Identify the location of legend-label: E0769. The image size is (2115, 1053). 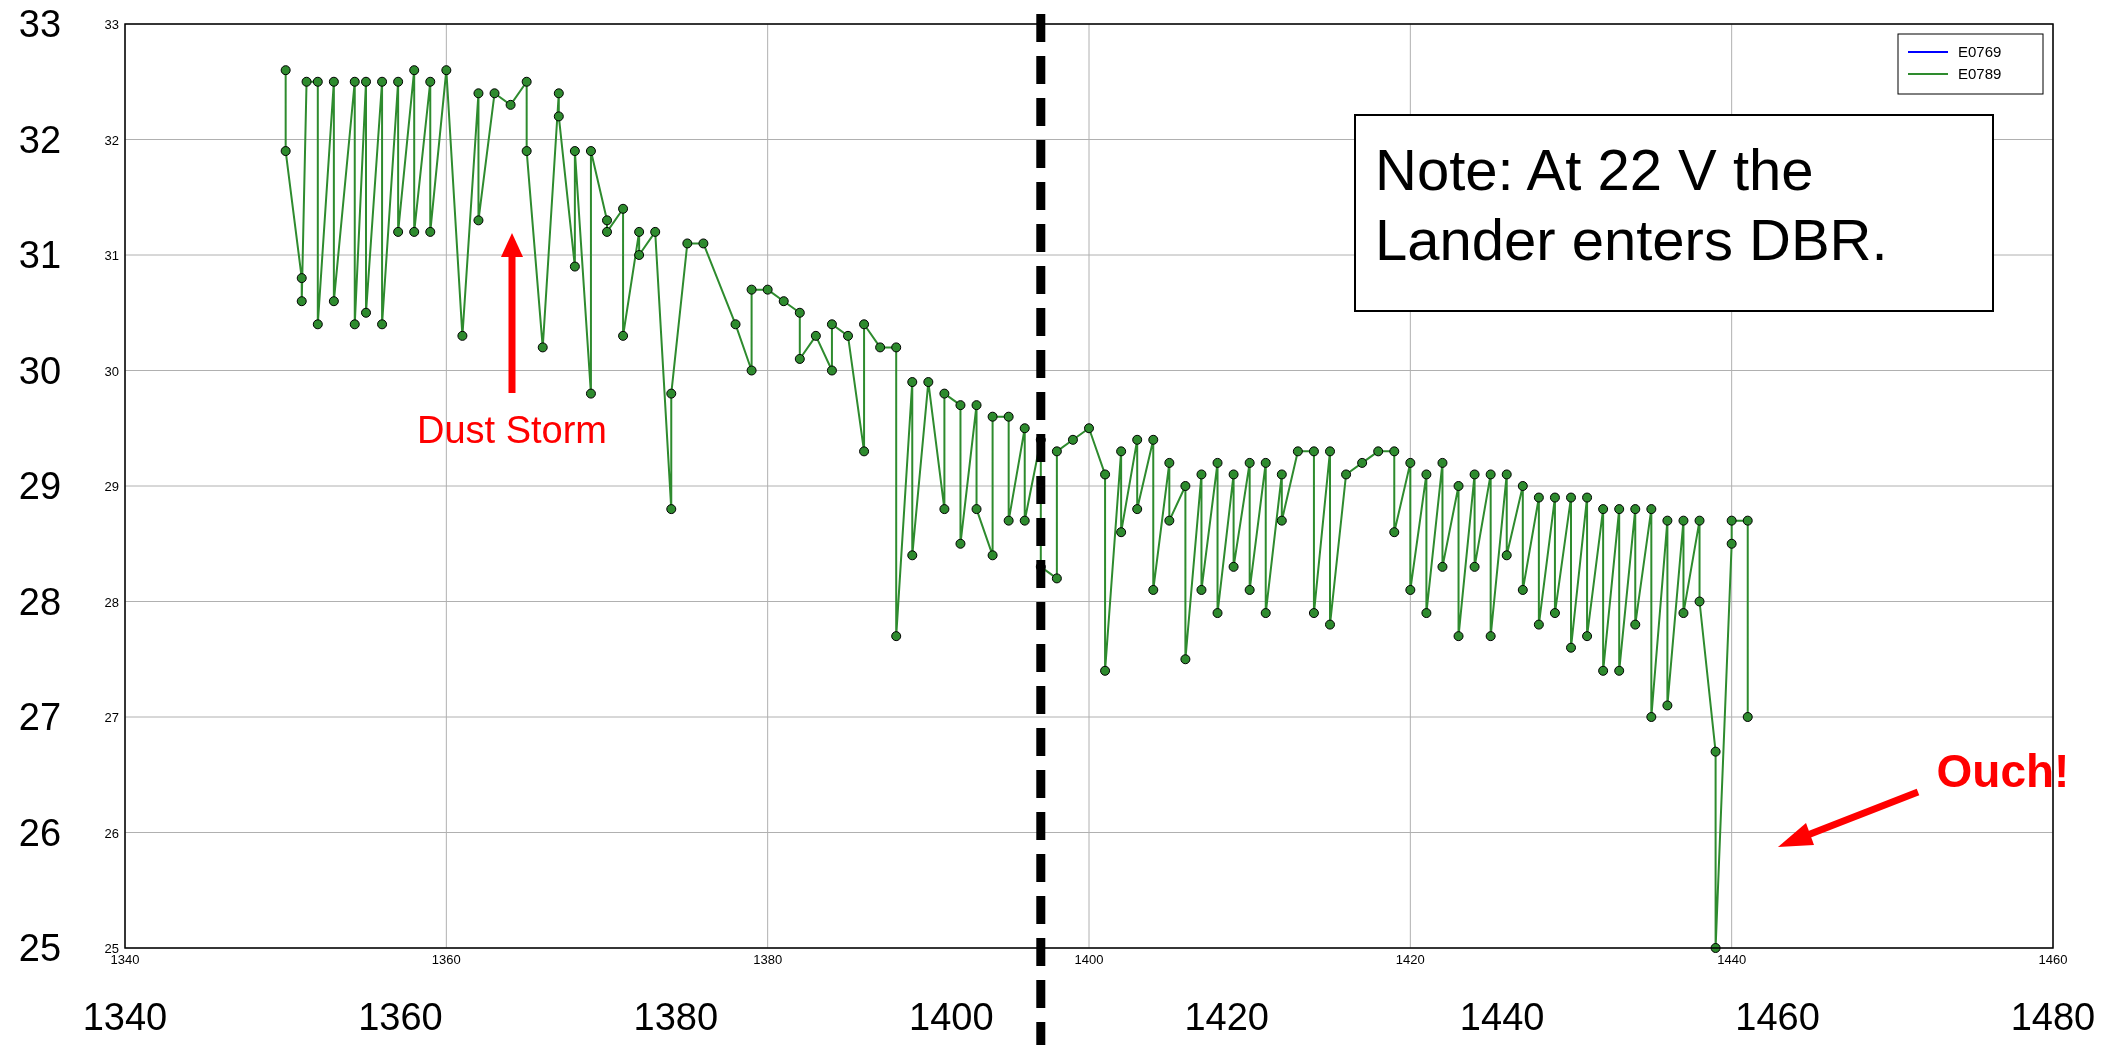
(1980, 51).